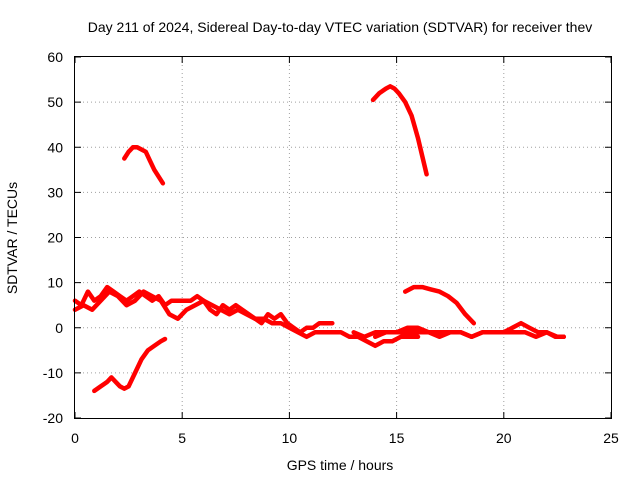 This screenshot has height=480, width=640. I want to click on x-tick-label: 25, so click(611, 438).